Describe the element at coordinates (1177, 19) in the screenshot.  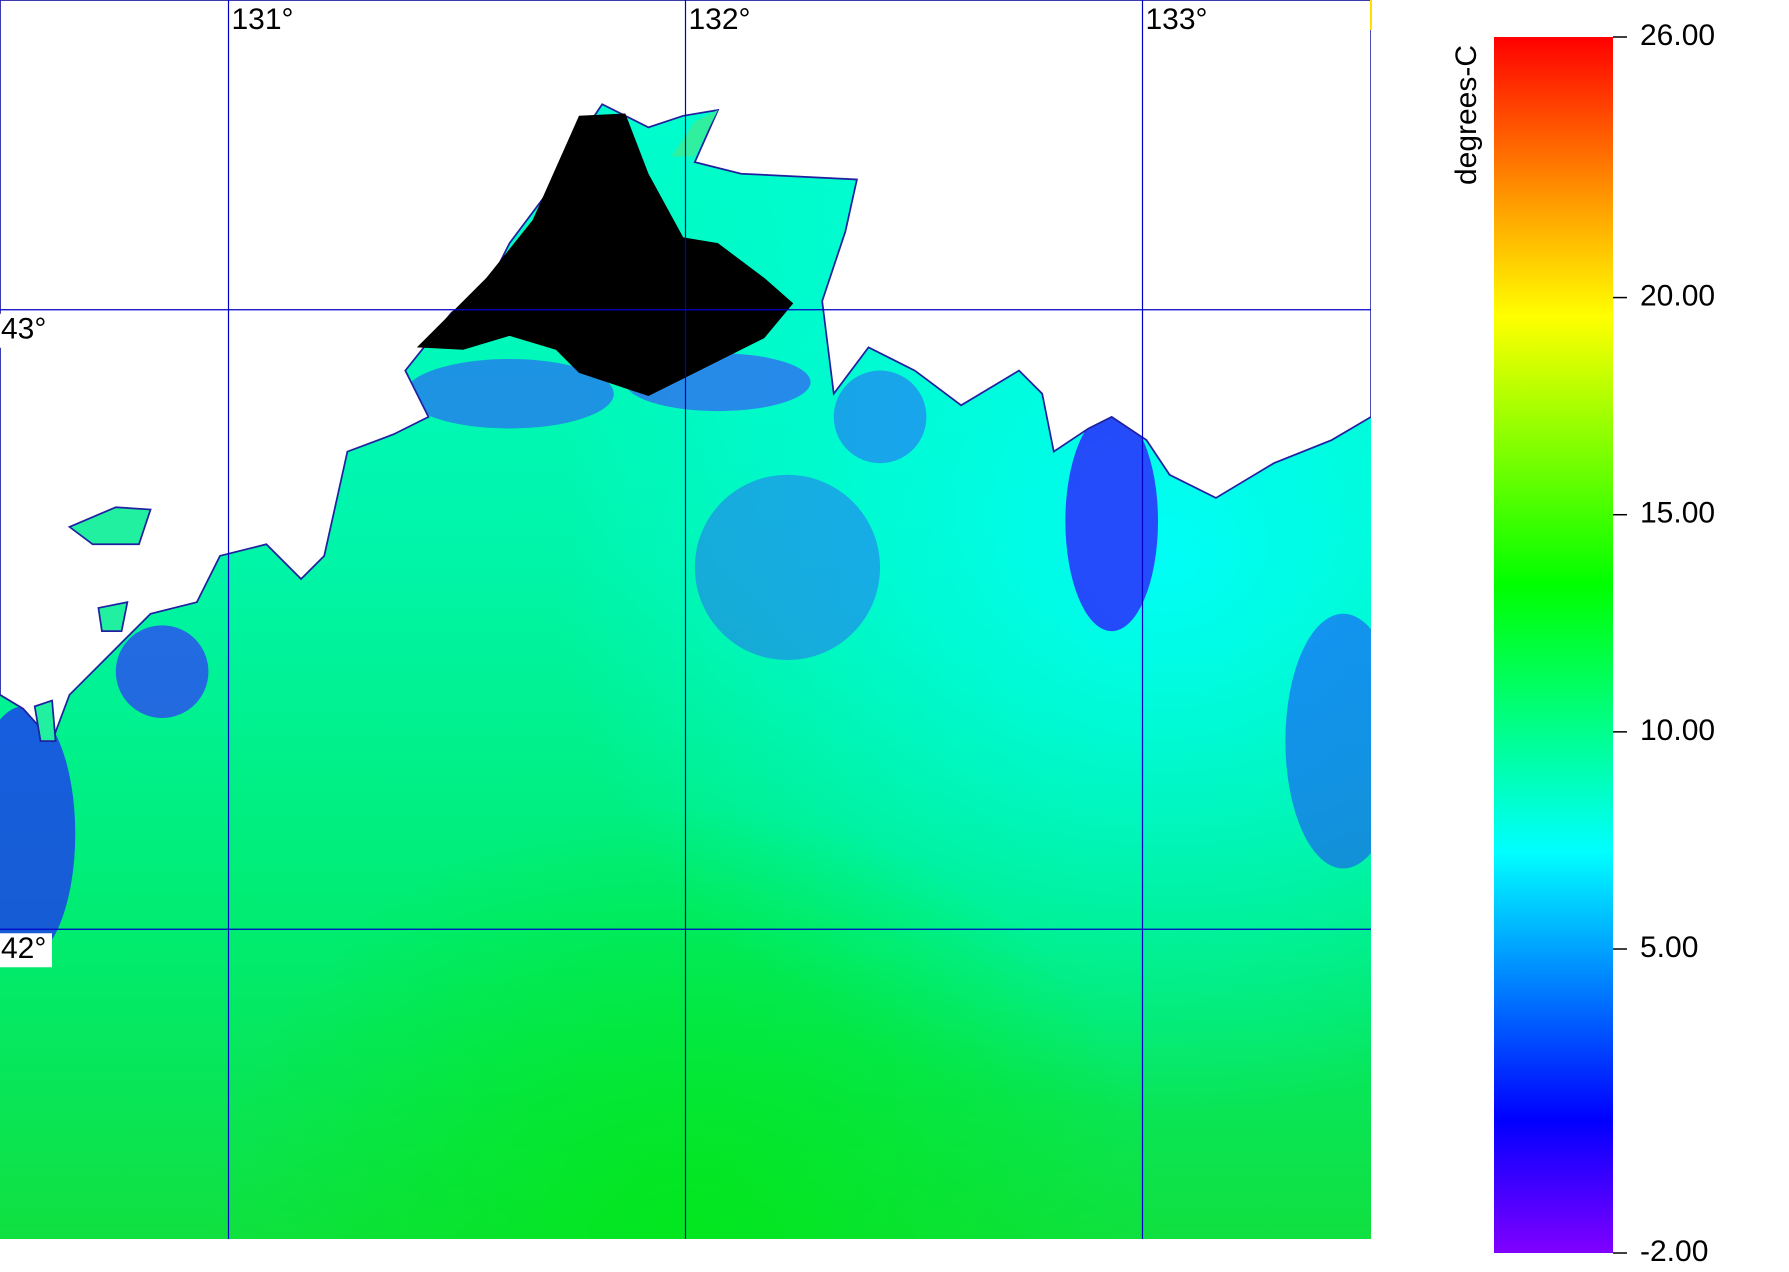
I see `longitude-label: 133°` at that location.